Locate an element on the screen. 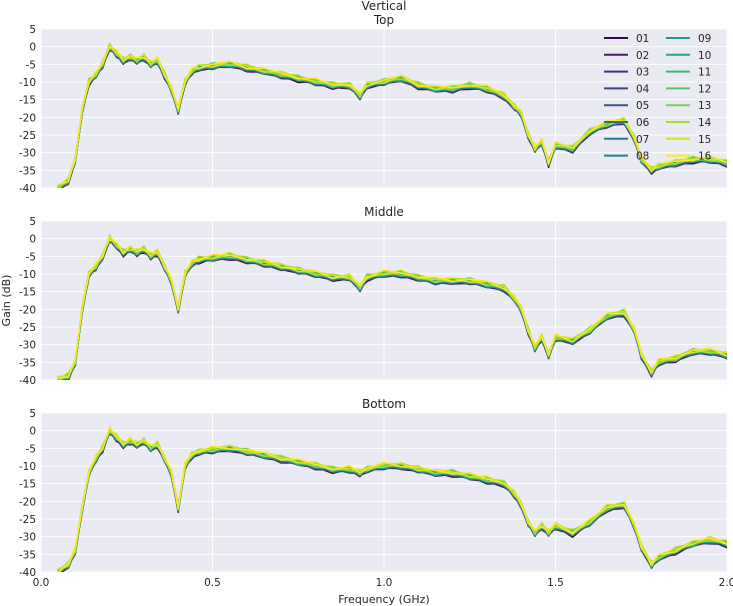 The width and height of the screenshot is (733, 606). x-tick-label: 2.0 is located at coordinates (726, 583).